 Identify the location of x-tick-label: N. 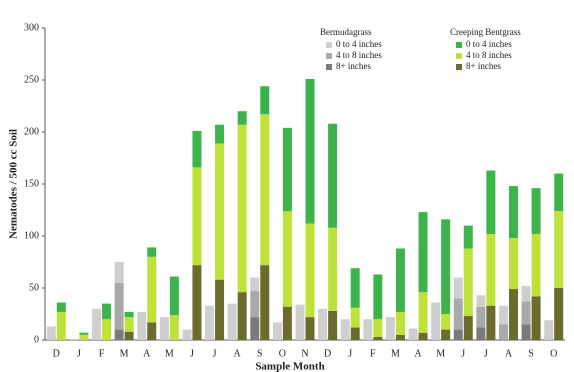
(304, 353).